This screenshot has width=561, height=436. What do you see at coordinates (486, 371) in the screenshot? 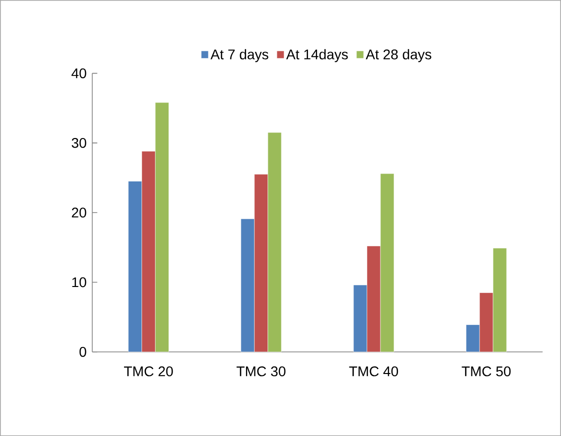
I see `x-tick-label: TMC 50` at bounding box center [486, 371].